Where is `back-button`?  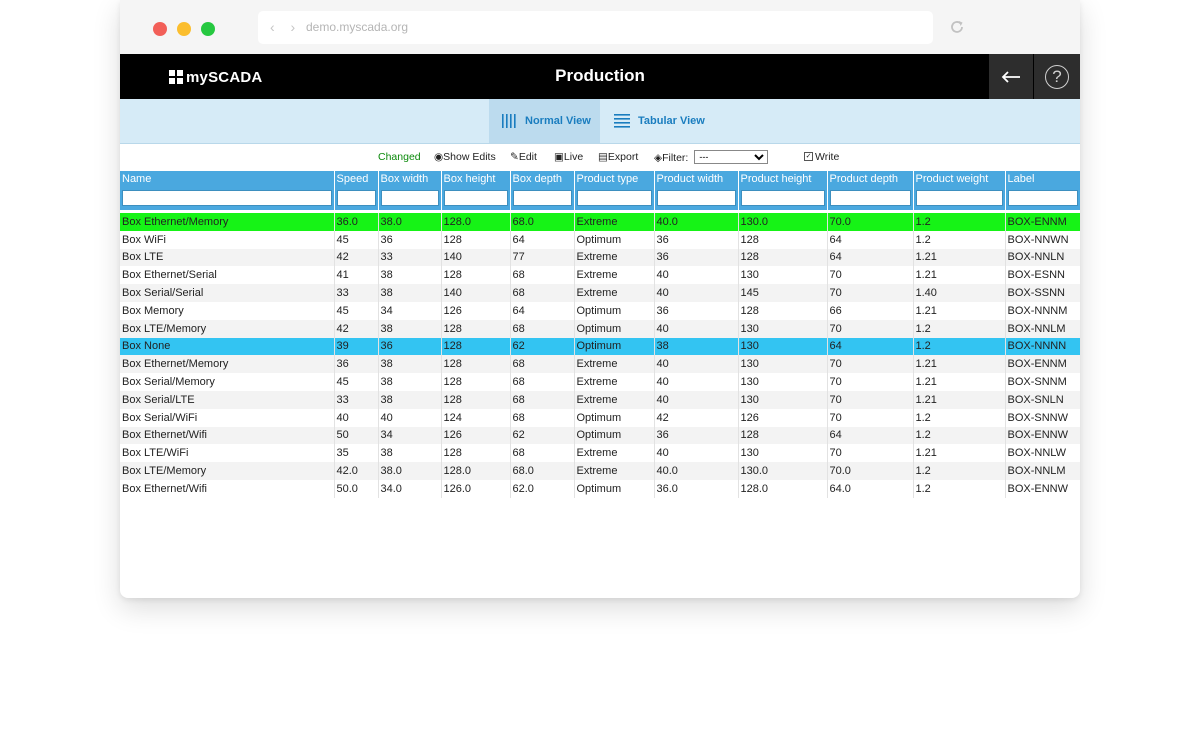 back-button is located at coordinates (1011, 76).